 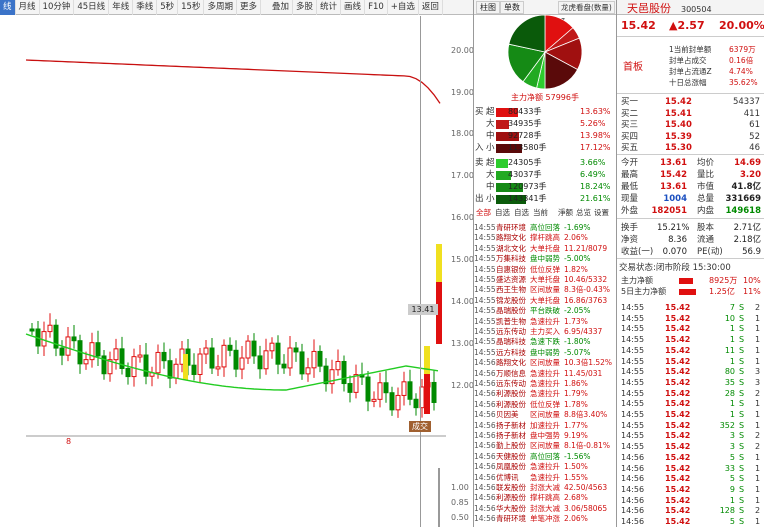 What do you see at coordinates (545, 227) in the screenshot?
I see `alert-item: 14:55青研环境 高位回落 -1.69%` at bounding box center [545, 227].